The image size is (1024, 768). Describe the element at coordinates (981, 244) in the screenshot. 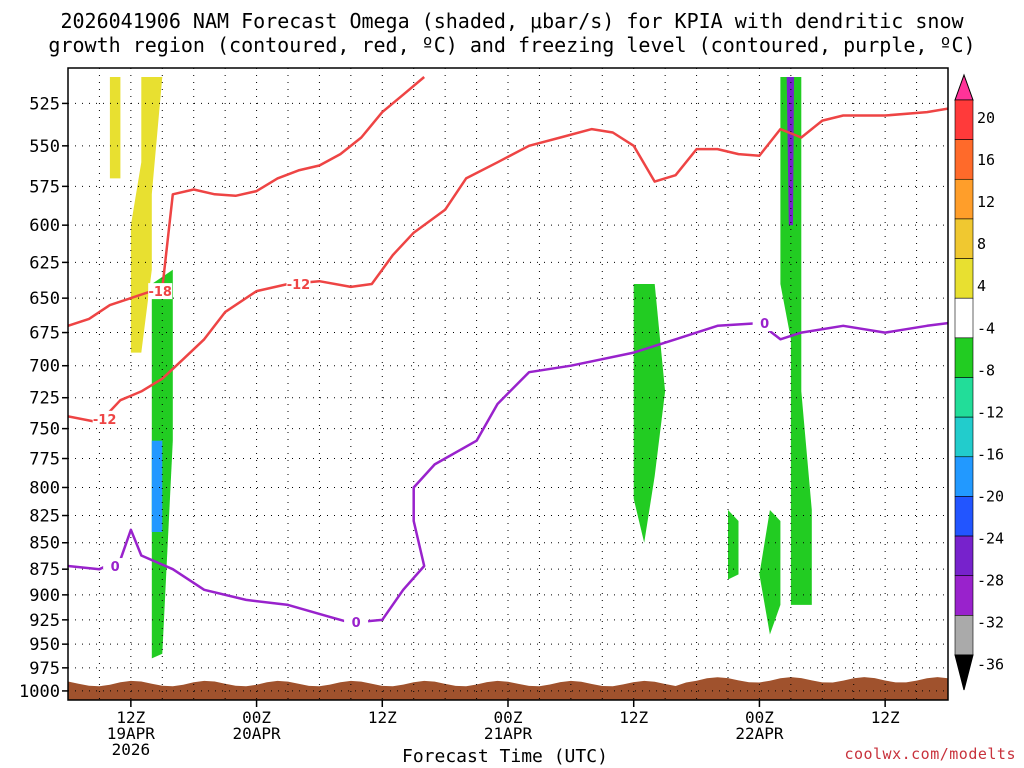

I see `colorbar-label: 8` at that location.